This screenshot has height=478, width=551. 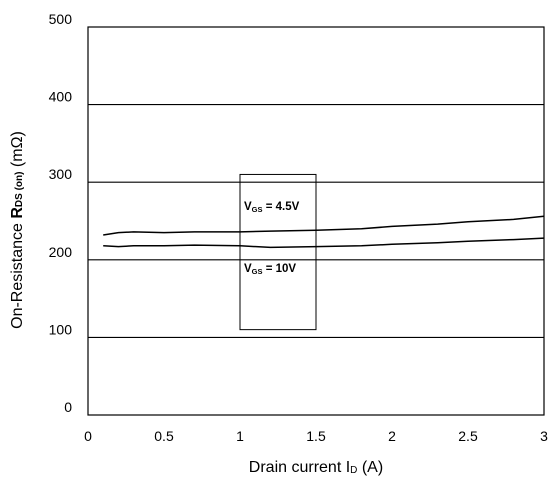 What do you see at coordinates (468, 436) in the screenshot?
I see `x-tick-label-2.5: 2.5` at bounding box center [468, 436].